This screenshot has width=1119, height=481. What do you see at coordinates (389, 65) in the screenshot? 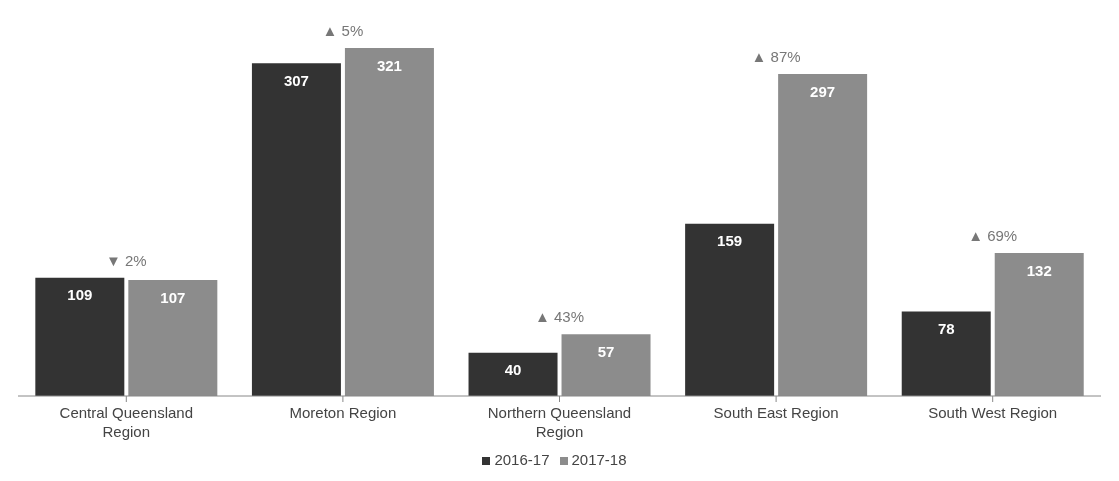
I see `data-label: 321` at bounding box center [389, 65].